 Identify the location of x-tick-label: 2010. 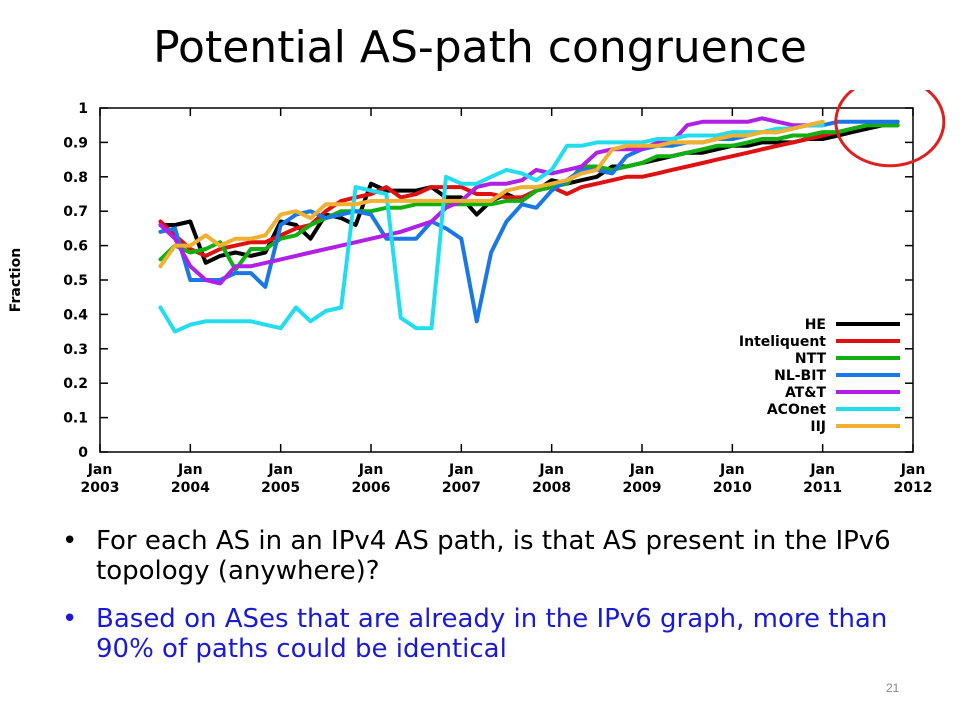
(732, 488).